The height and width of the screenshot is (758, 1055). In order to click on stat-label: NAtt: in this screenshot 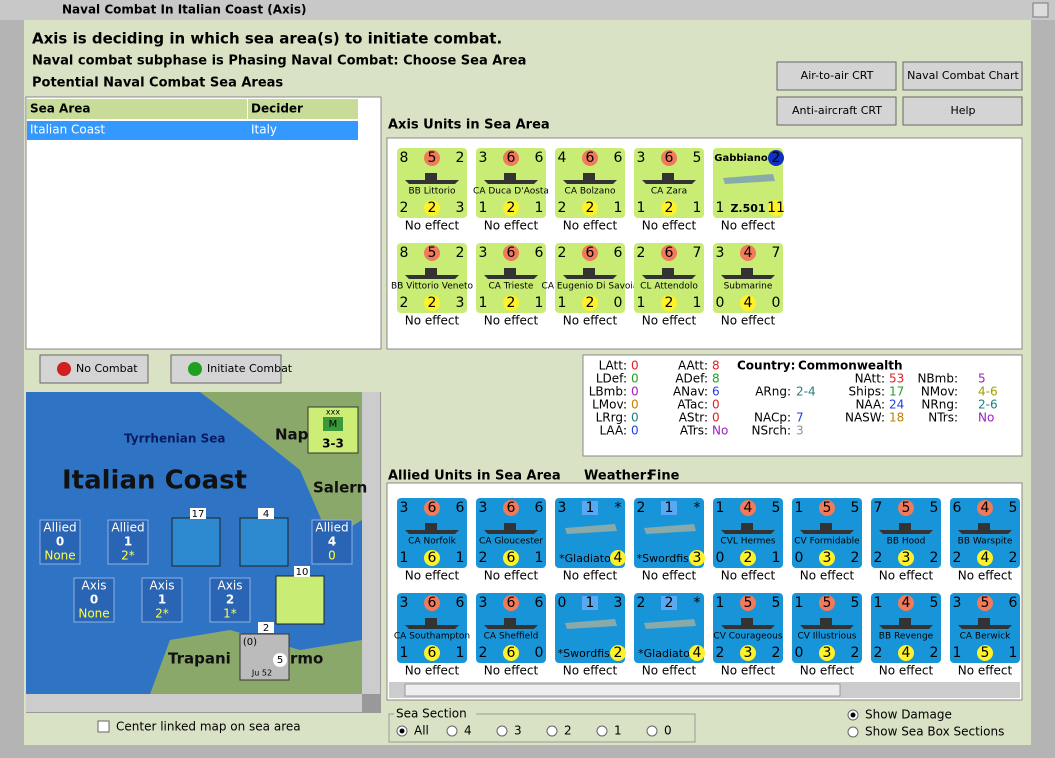, I will do `click(870, 379)`.